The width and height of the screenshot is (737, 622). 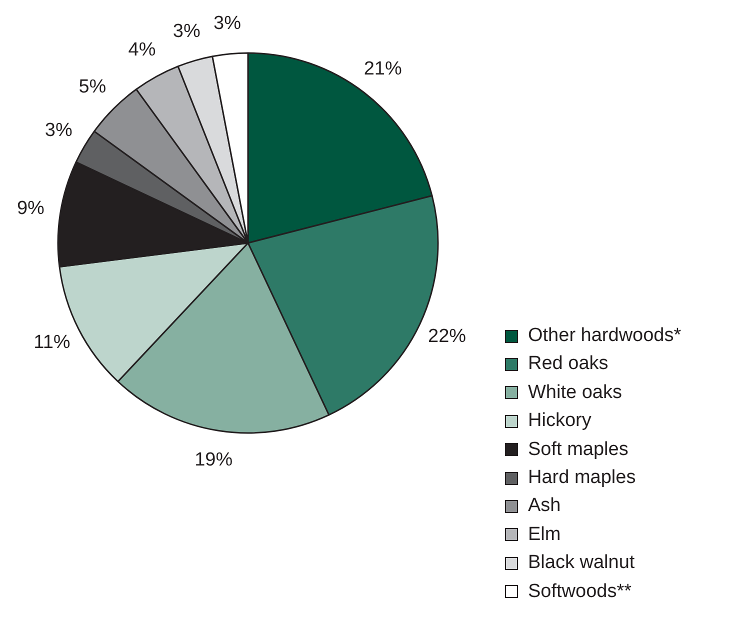 What do you see at coordinates (568, 364) in the screenshot?
I see `legend-label: Red oaks` at bounding box center [568, 364].